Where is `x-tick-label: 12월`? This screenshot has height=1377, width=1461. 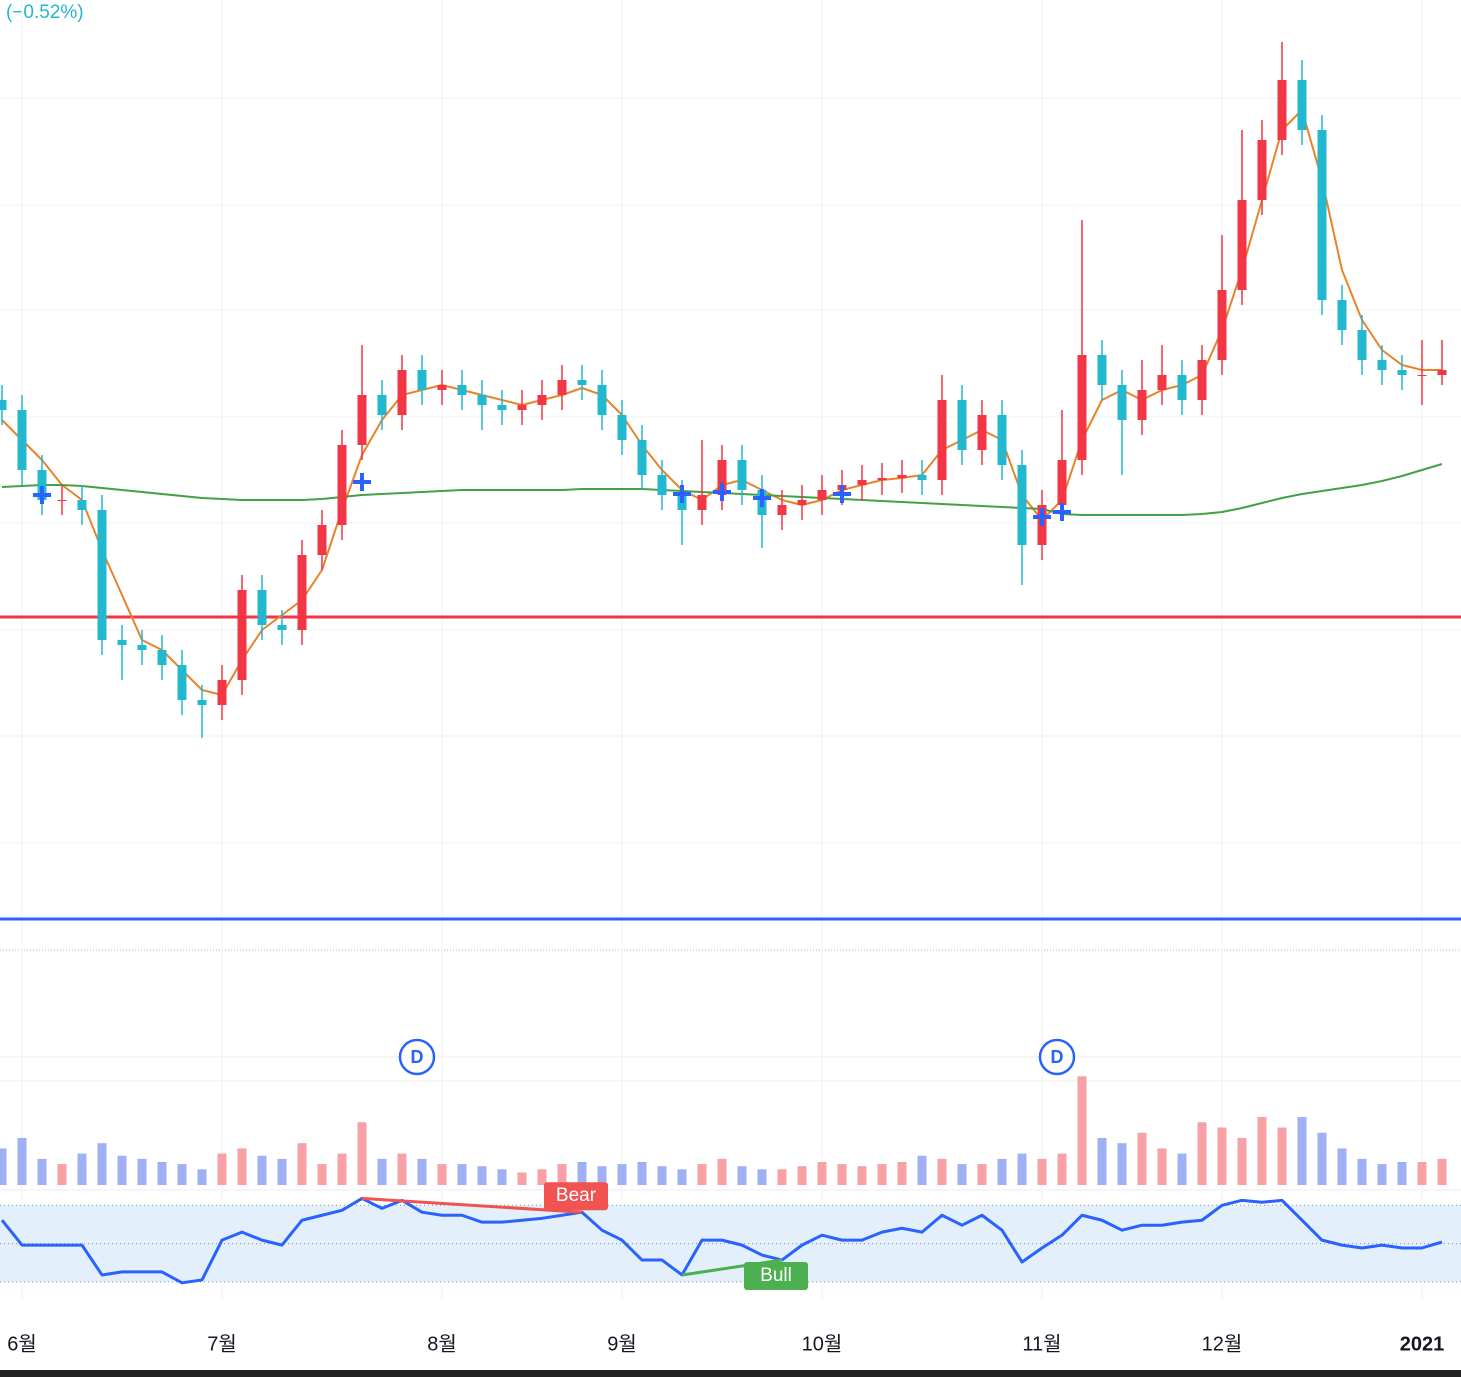
x-tick-label: 12월 is located at coordinates (1222, 1343).